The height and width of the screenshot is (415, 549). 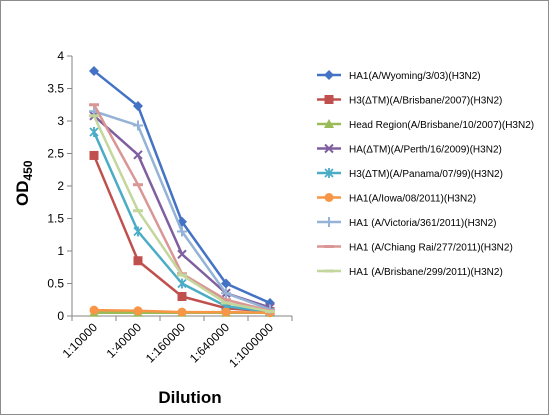 I want to click on legend-label: HA1 (A/Brisbane/299/2011)(H3N2), so click(x=426, y=272).